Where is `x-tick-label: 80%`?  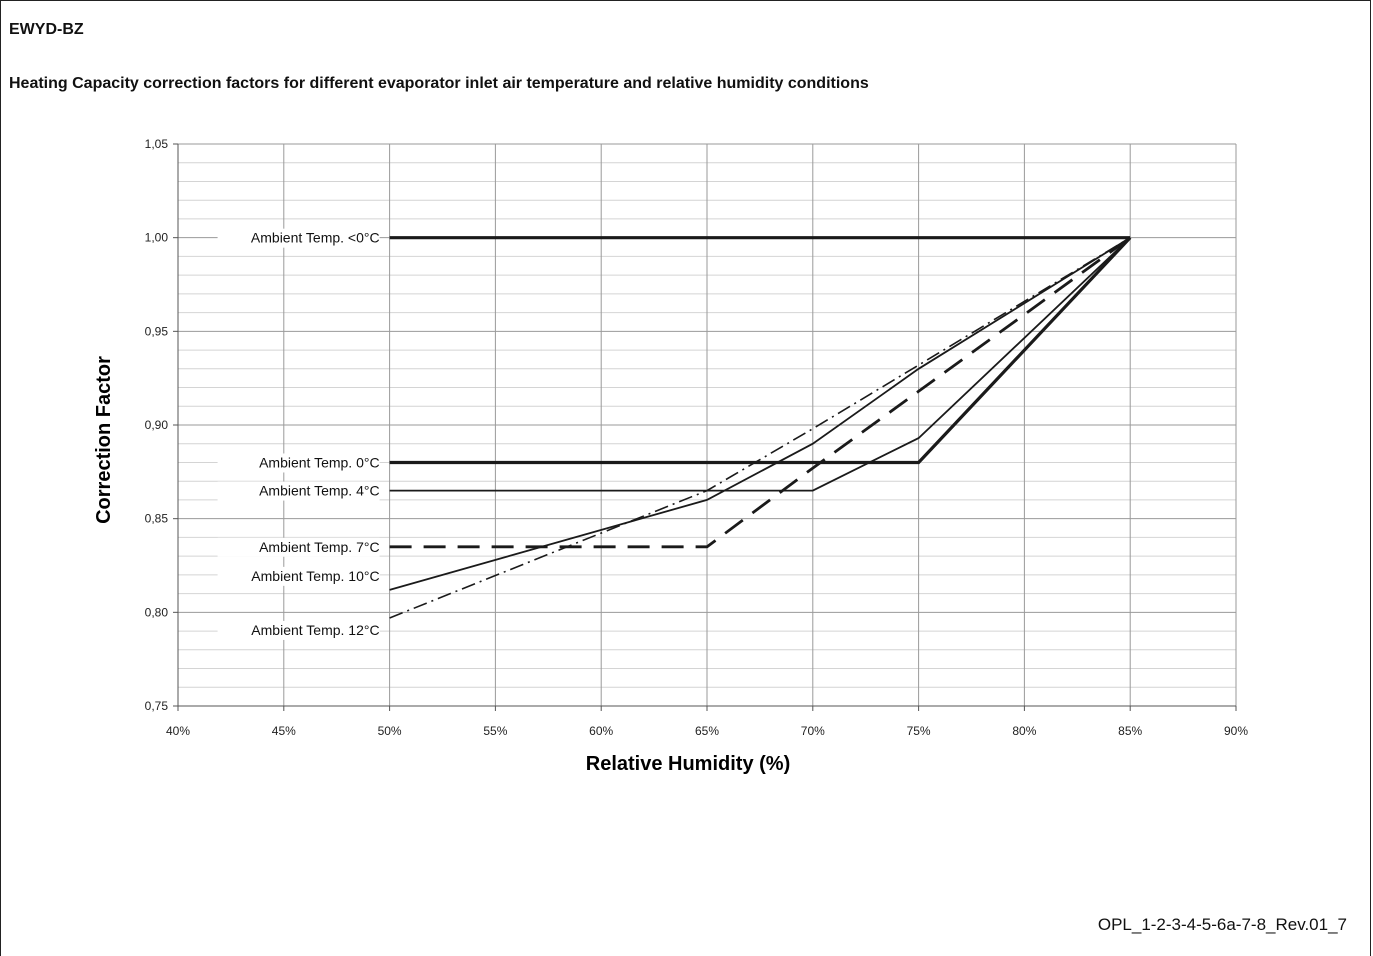
x-tick-label: 80% is located at coordinates (1024, 731).